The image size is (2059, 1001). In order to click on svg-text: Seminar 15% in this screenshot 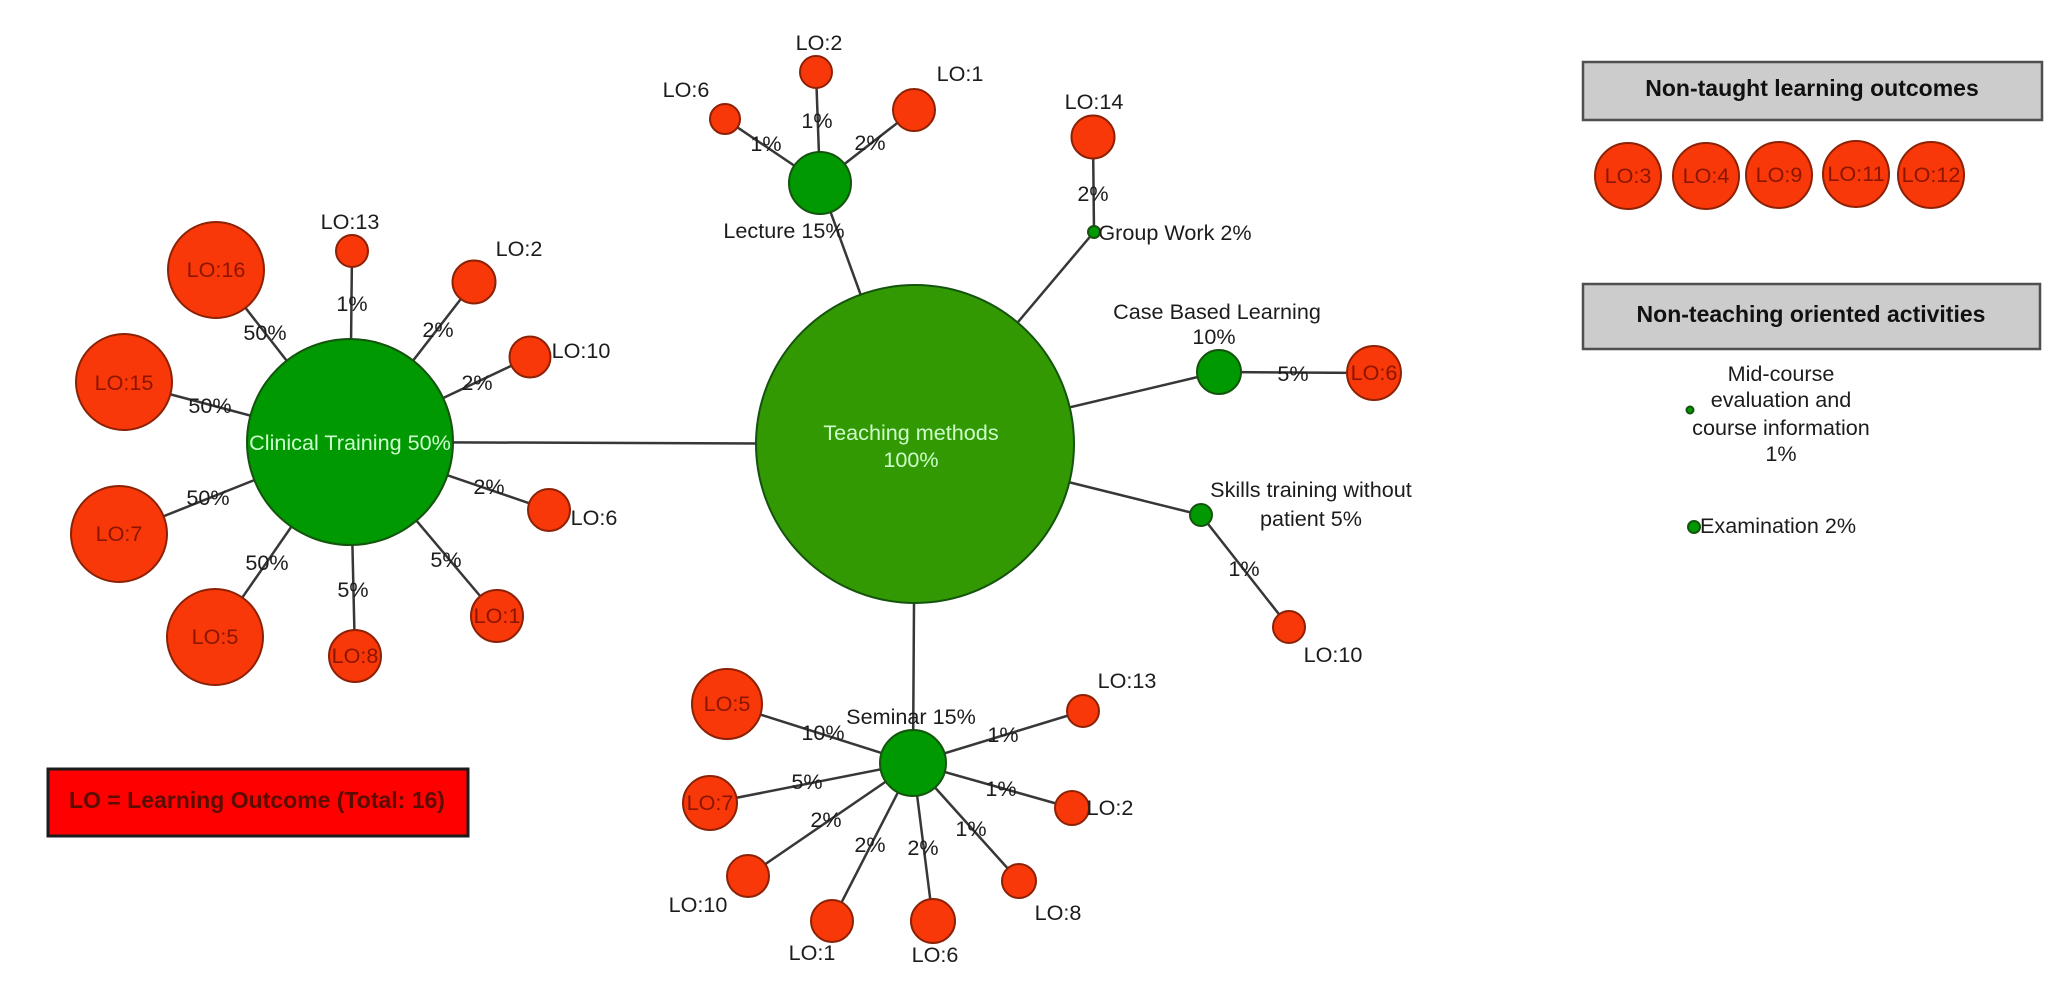, I will do `click(911, 716)`.